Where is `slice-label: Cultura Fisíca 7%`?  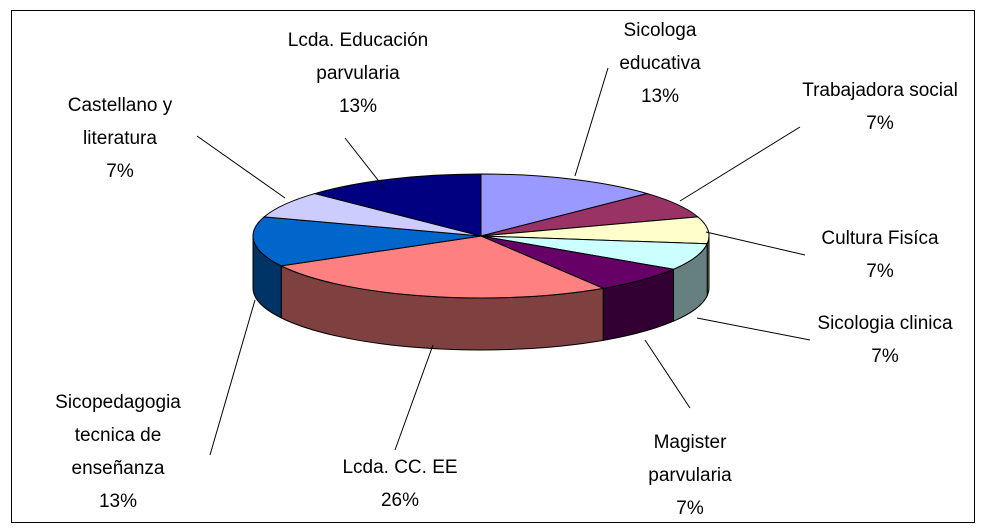
slice-label: Cultura Fisíca 7% is located at coordinates (880, 255).